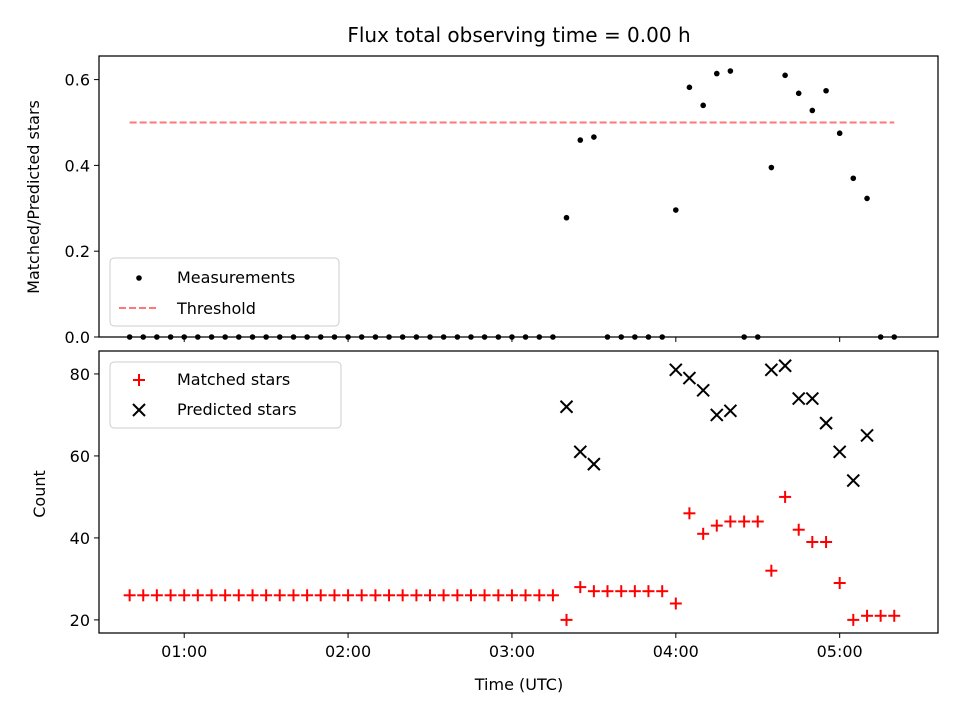  I want to click on bottom-y-tick-label: 40, so click(80, 538).